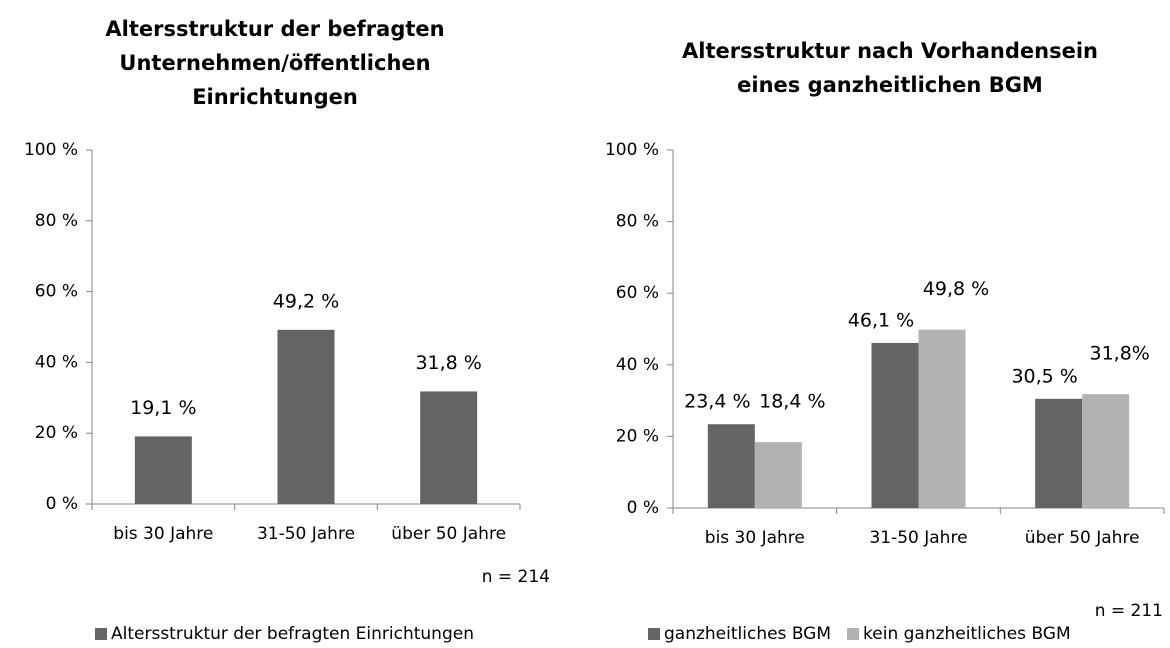  Describe the element at coordinates (890, 51) in the screenshot. I see `chart-title: Altersstruktur nach Vorhandensein` at that location.